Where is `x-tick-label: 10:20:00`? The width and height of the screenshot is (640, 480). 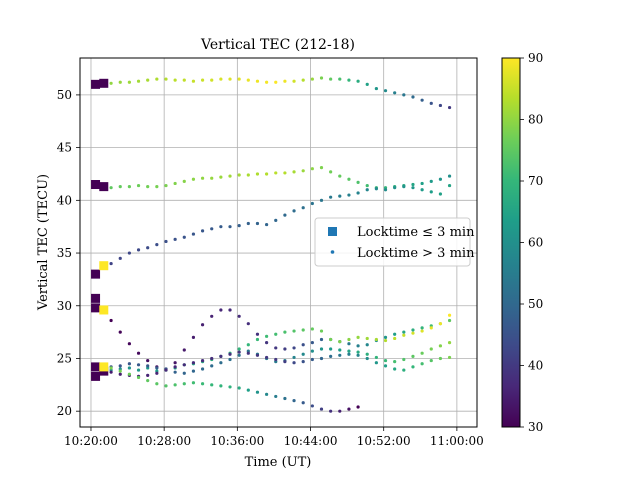
x-tick-label: 10:20:00 is located at coordinates (91, 441).